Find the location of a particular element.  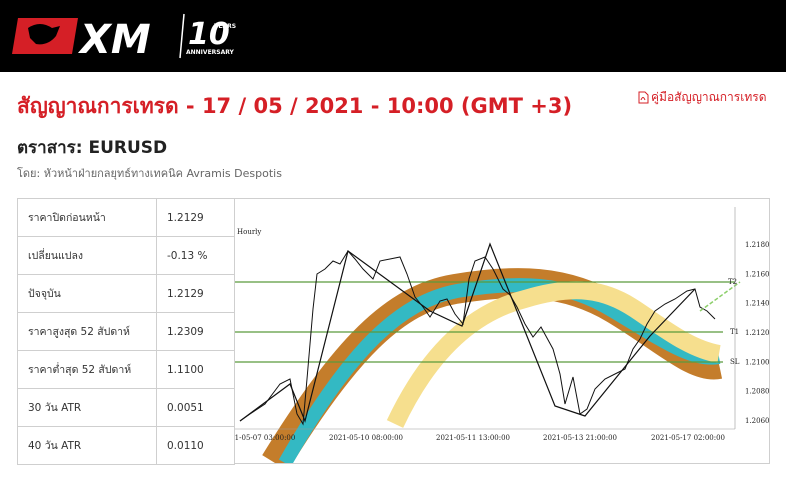

logo-text: XM is located at coordinates (114, 40).